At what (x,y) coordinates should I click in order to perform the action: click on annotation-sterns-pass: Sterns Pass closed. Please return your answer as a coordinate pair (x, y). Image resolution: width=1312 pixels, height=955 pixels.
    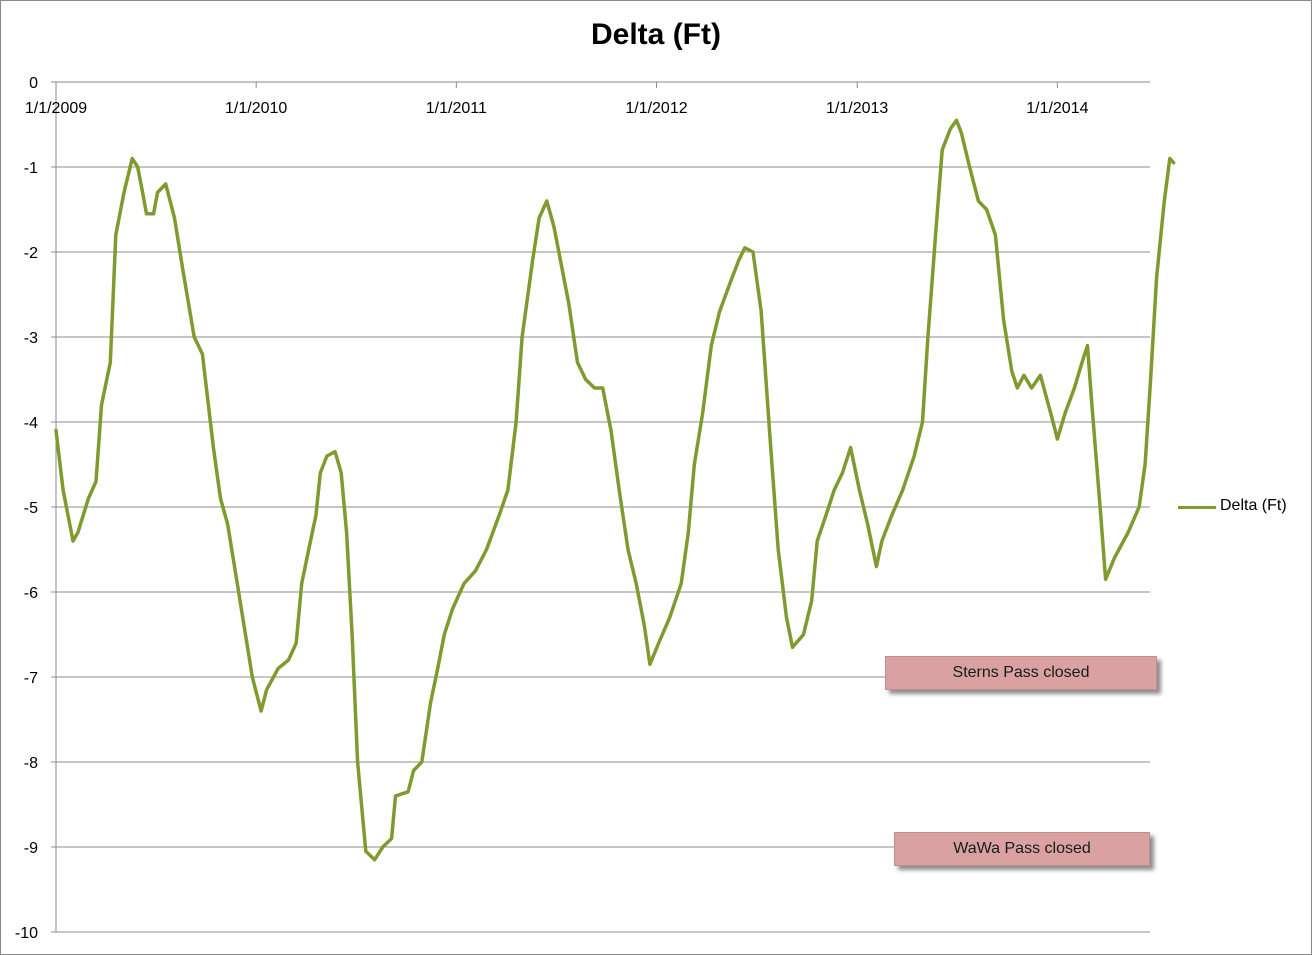
    Looking at the image, I should click on (1021, 673).